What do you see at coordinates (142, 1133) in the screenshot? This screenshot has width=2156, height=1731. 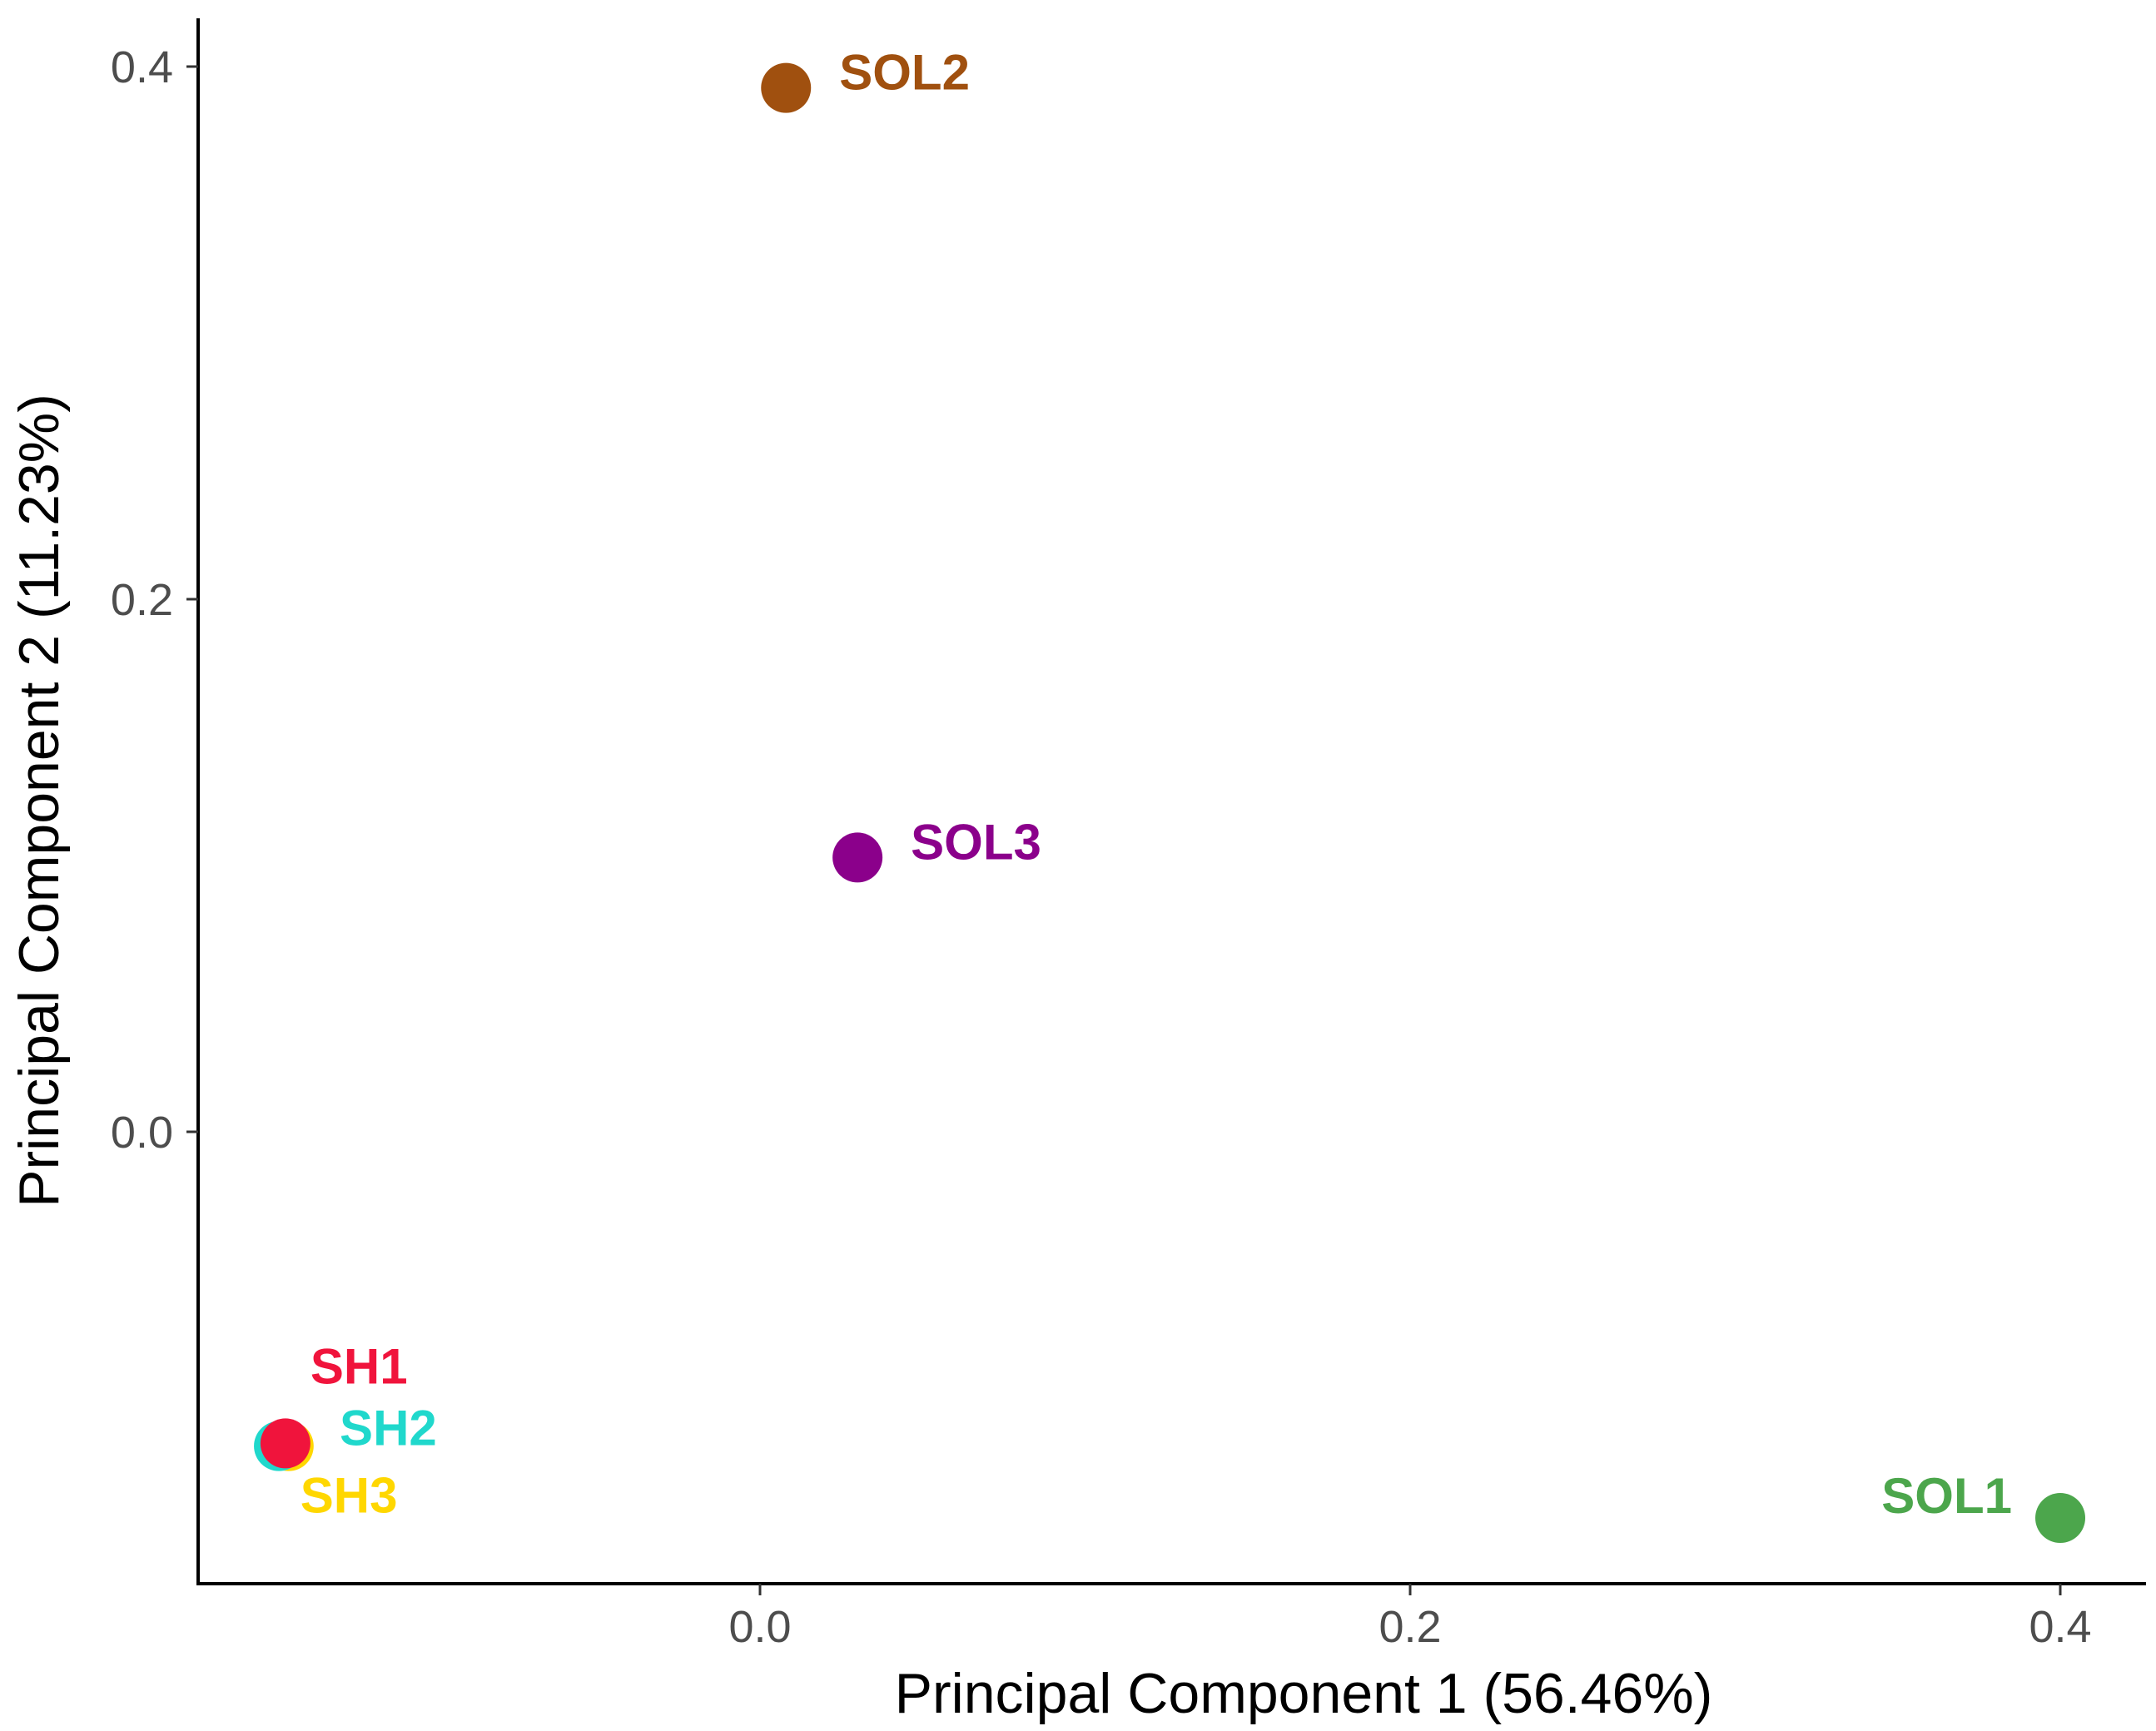 I see `y-tick-label: 0.0` at bounding box center [142, 1133].